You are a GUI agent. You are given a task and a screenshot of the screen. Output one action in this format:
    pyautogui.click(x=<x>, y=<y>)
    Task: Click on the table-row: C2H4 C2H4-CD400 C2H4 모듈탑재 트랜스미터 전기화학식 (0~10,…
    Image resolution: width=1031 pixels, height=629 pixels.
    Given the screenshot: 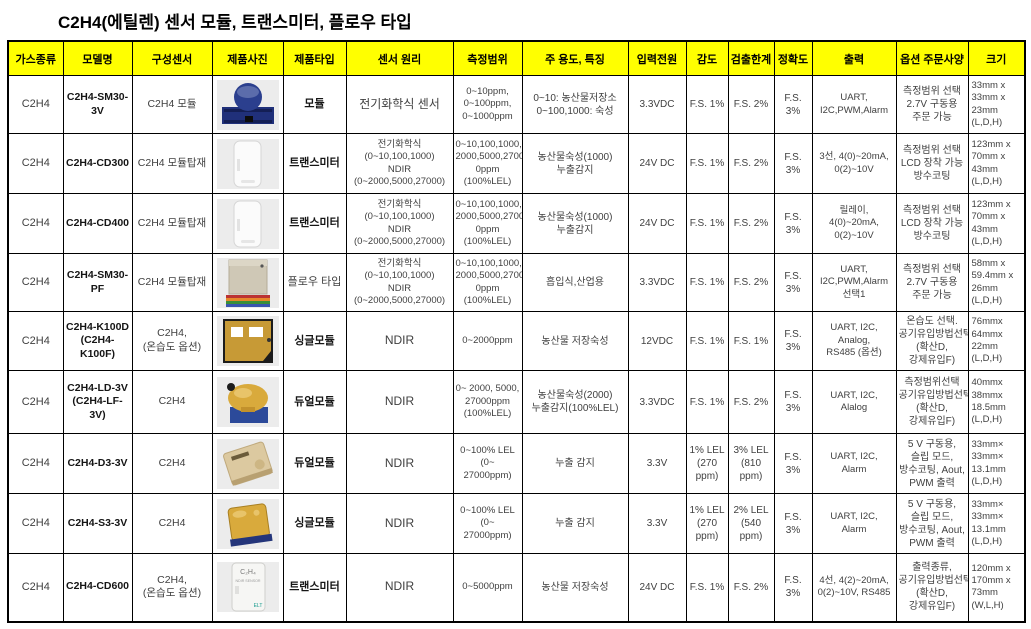 What is the action you would take?
    pyautogui.click(x=516, y=223)
    